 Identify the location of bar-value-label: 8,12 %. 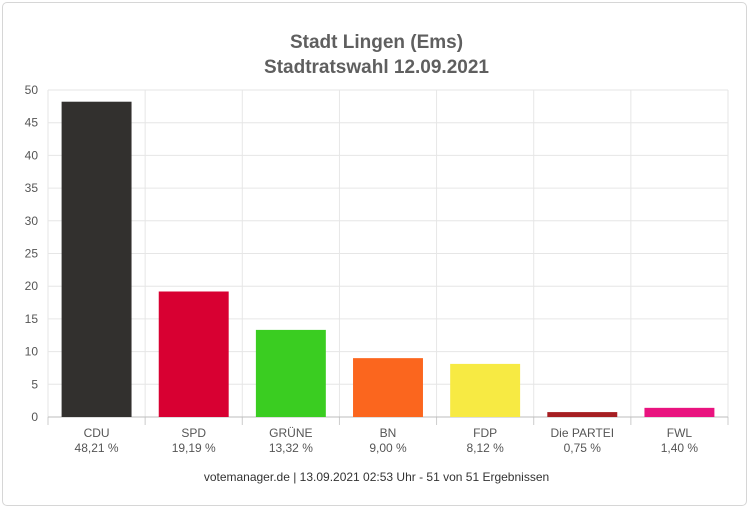
(485, 448).